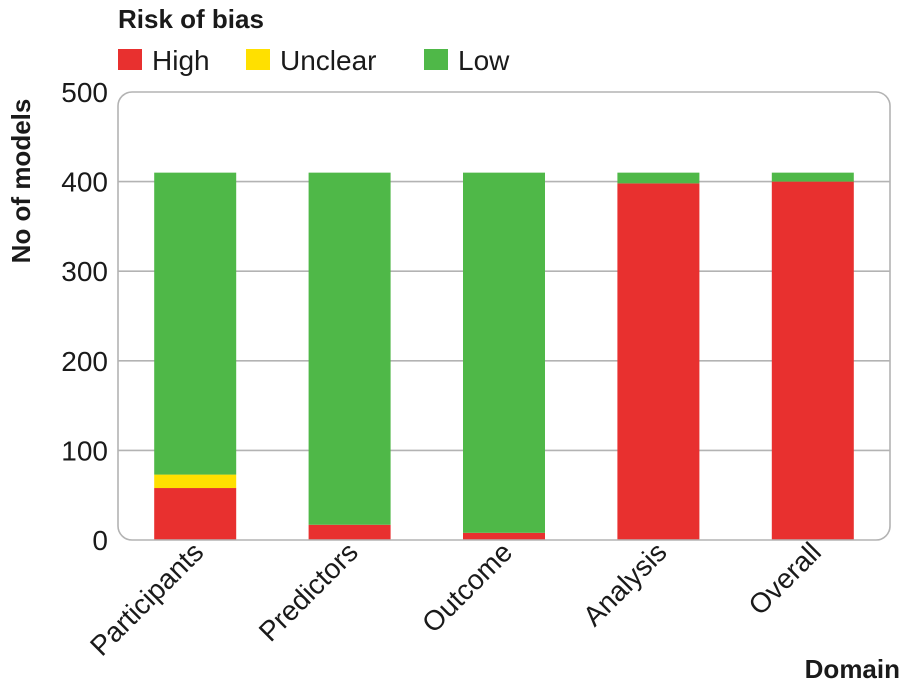  What do you see at coordinates (195, 481) in the screenshot?
I see `bar-participants-unclear` at bounding box center [195, 481].